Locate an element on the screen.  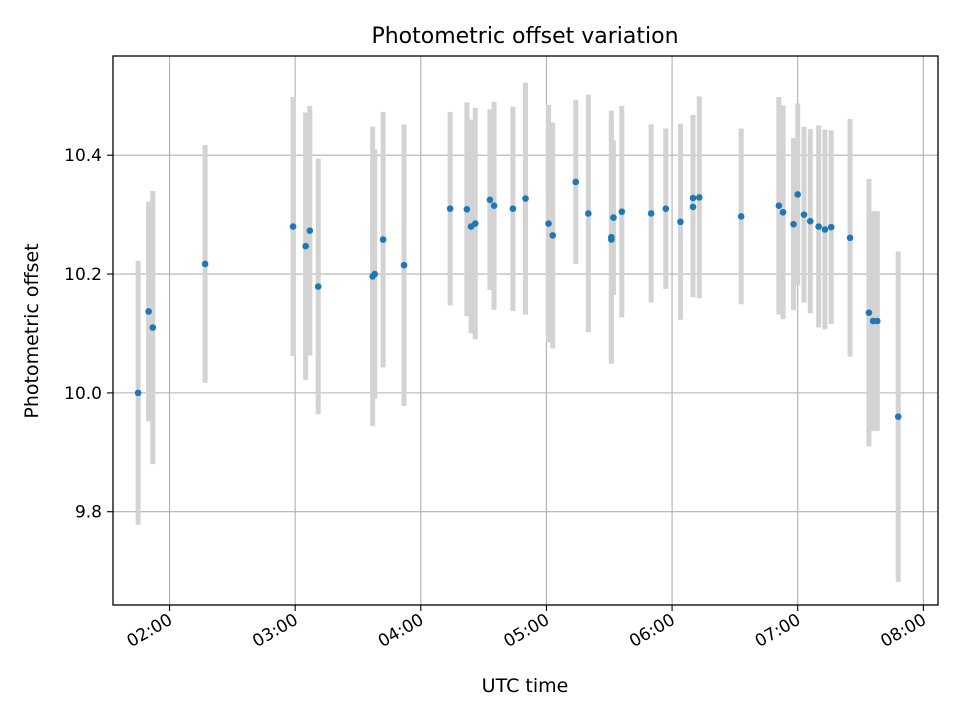
x-tick-label: 03:00 is located at coordinates (275, 631).